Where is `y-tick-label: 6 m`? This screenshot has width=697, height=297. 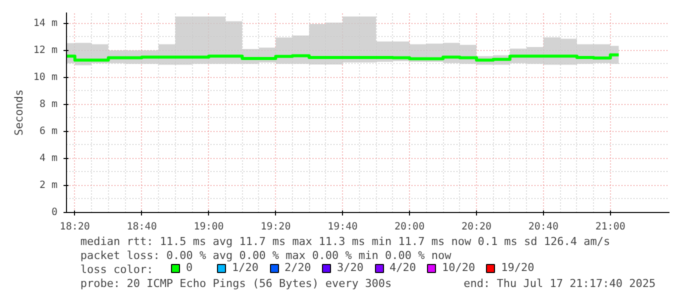
y-tick-label: 6 m is located at coordinates (48, 131).